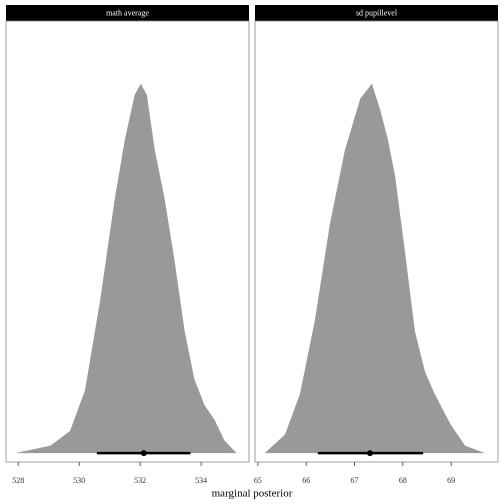 This screenshot has height=504, width=504. Describe the element at coordinates (306, 480) in the screenshot. I see `x-tick-label: 66` at that location.